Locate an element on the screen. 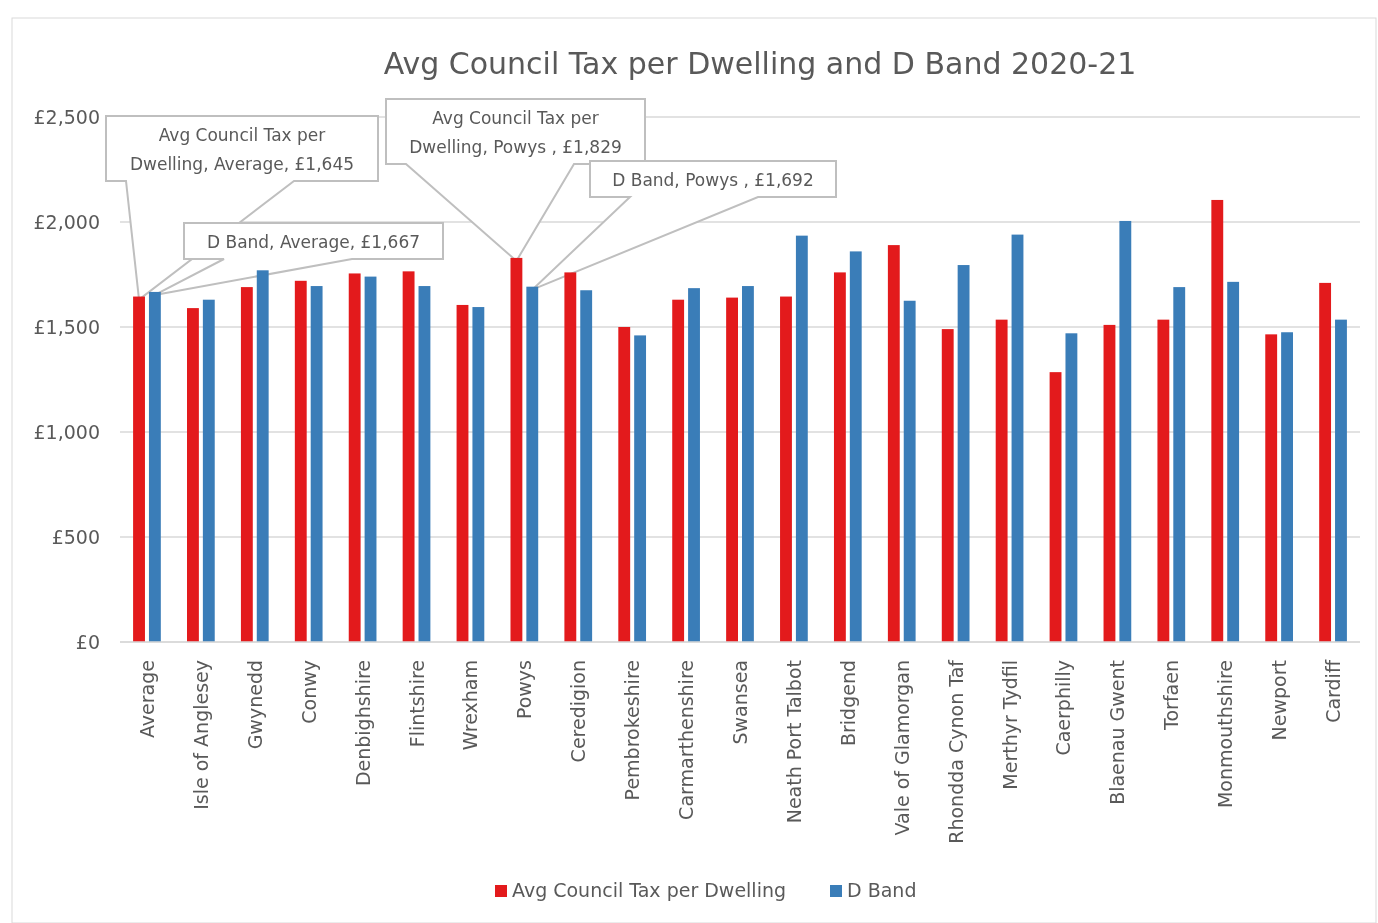 Image resolution: width=1378 pixels, height=923 pixels. y-tick-label: £2,000 is located at coordinates (66, 222).